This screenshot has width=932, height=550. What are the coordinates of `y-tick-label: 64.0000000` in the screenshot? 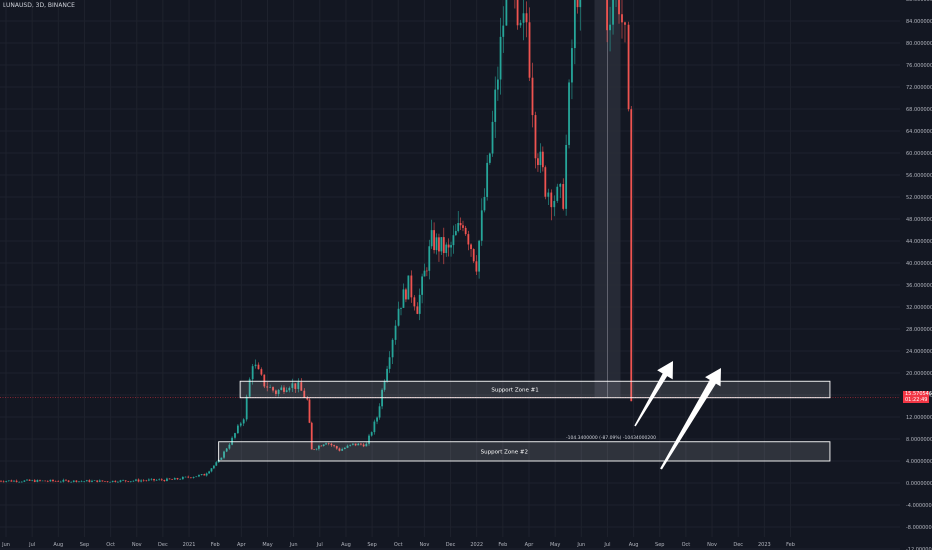 It's located at (919, 132).